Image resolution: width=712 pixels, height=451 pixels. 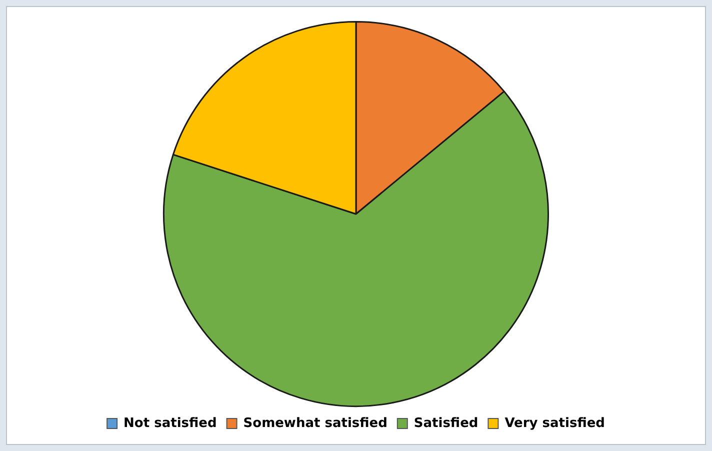 I want to click on legend-label: Somewhat satisfied, so click(x=315, y=423).